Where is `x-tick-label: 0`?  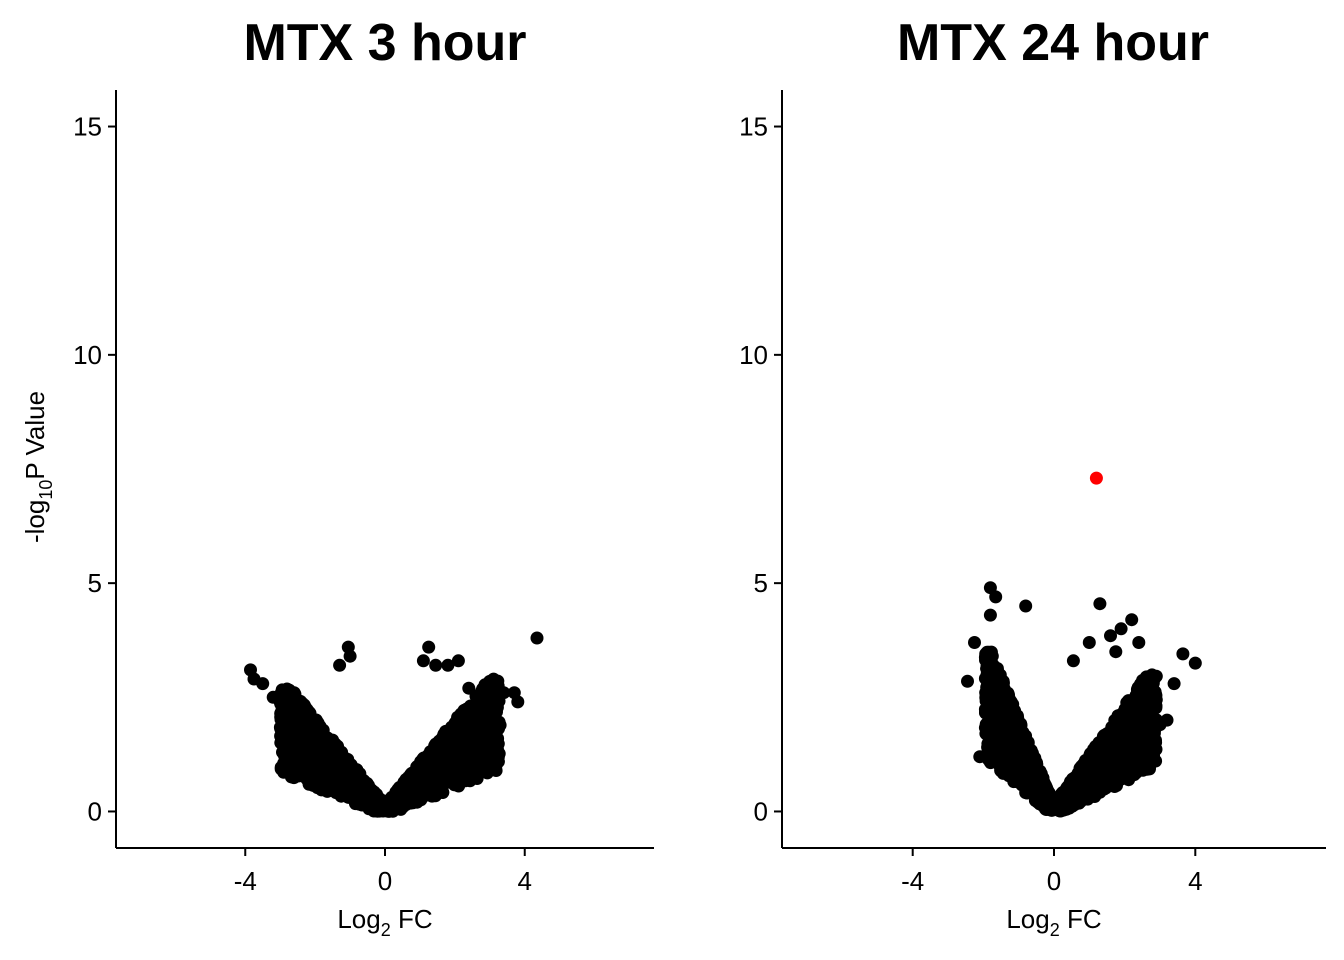 x-tick-label: 0 is located at coordinates (1054, 881).